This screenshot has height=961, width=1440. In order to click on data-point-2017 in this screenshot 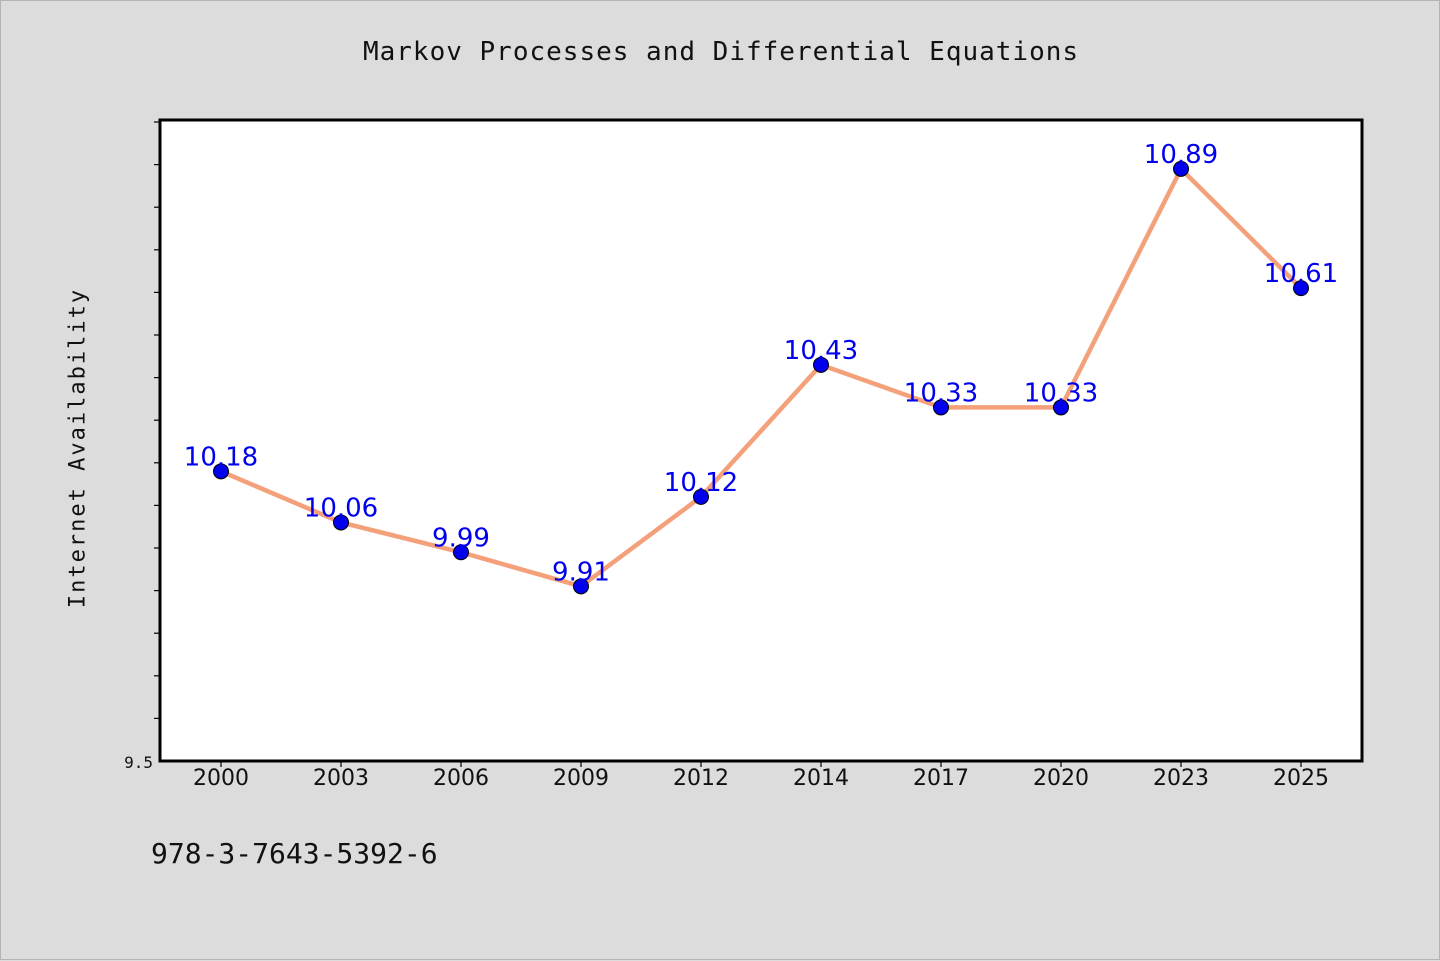, I will do `click(941, 407)`.